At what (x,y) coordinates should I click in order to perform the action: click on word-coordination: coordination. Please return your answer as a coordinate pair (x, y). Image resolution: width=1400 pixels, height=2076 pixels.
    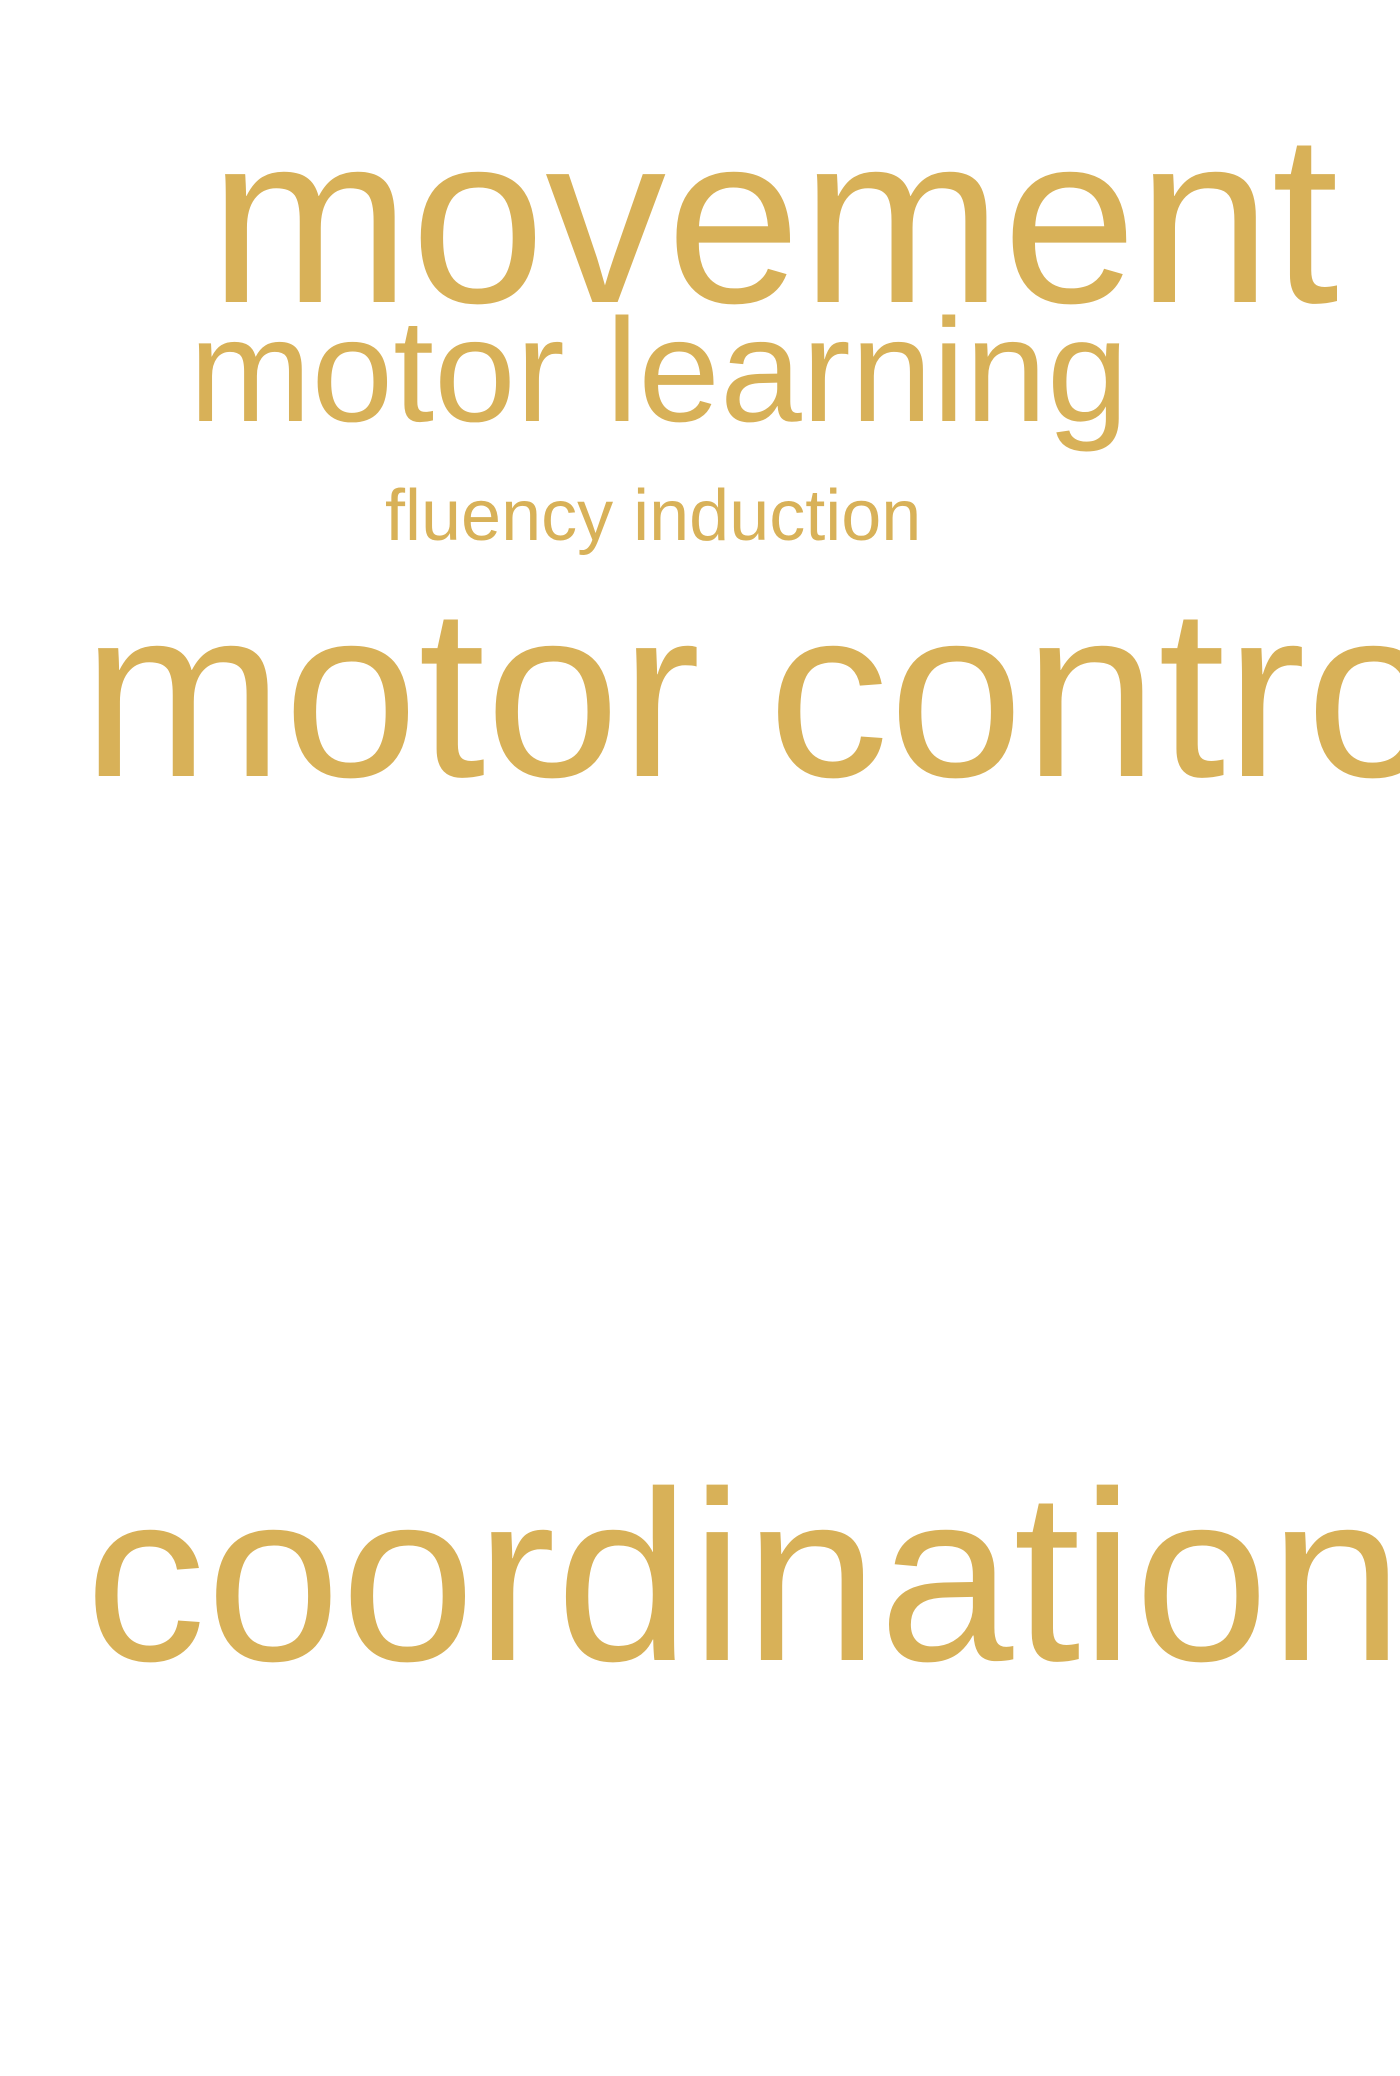
    Looking at the image, I should click on (742, 1577).